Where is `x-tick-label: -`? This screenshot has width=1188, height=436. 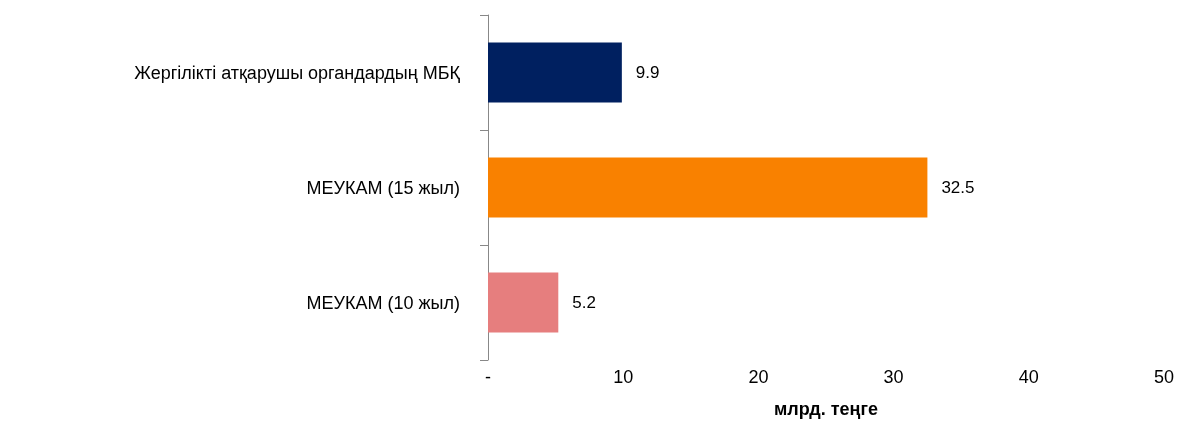 x-tick-label: - is located at coordinates (488, 377).